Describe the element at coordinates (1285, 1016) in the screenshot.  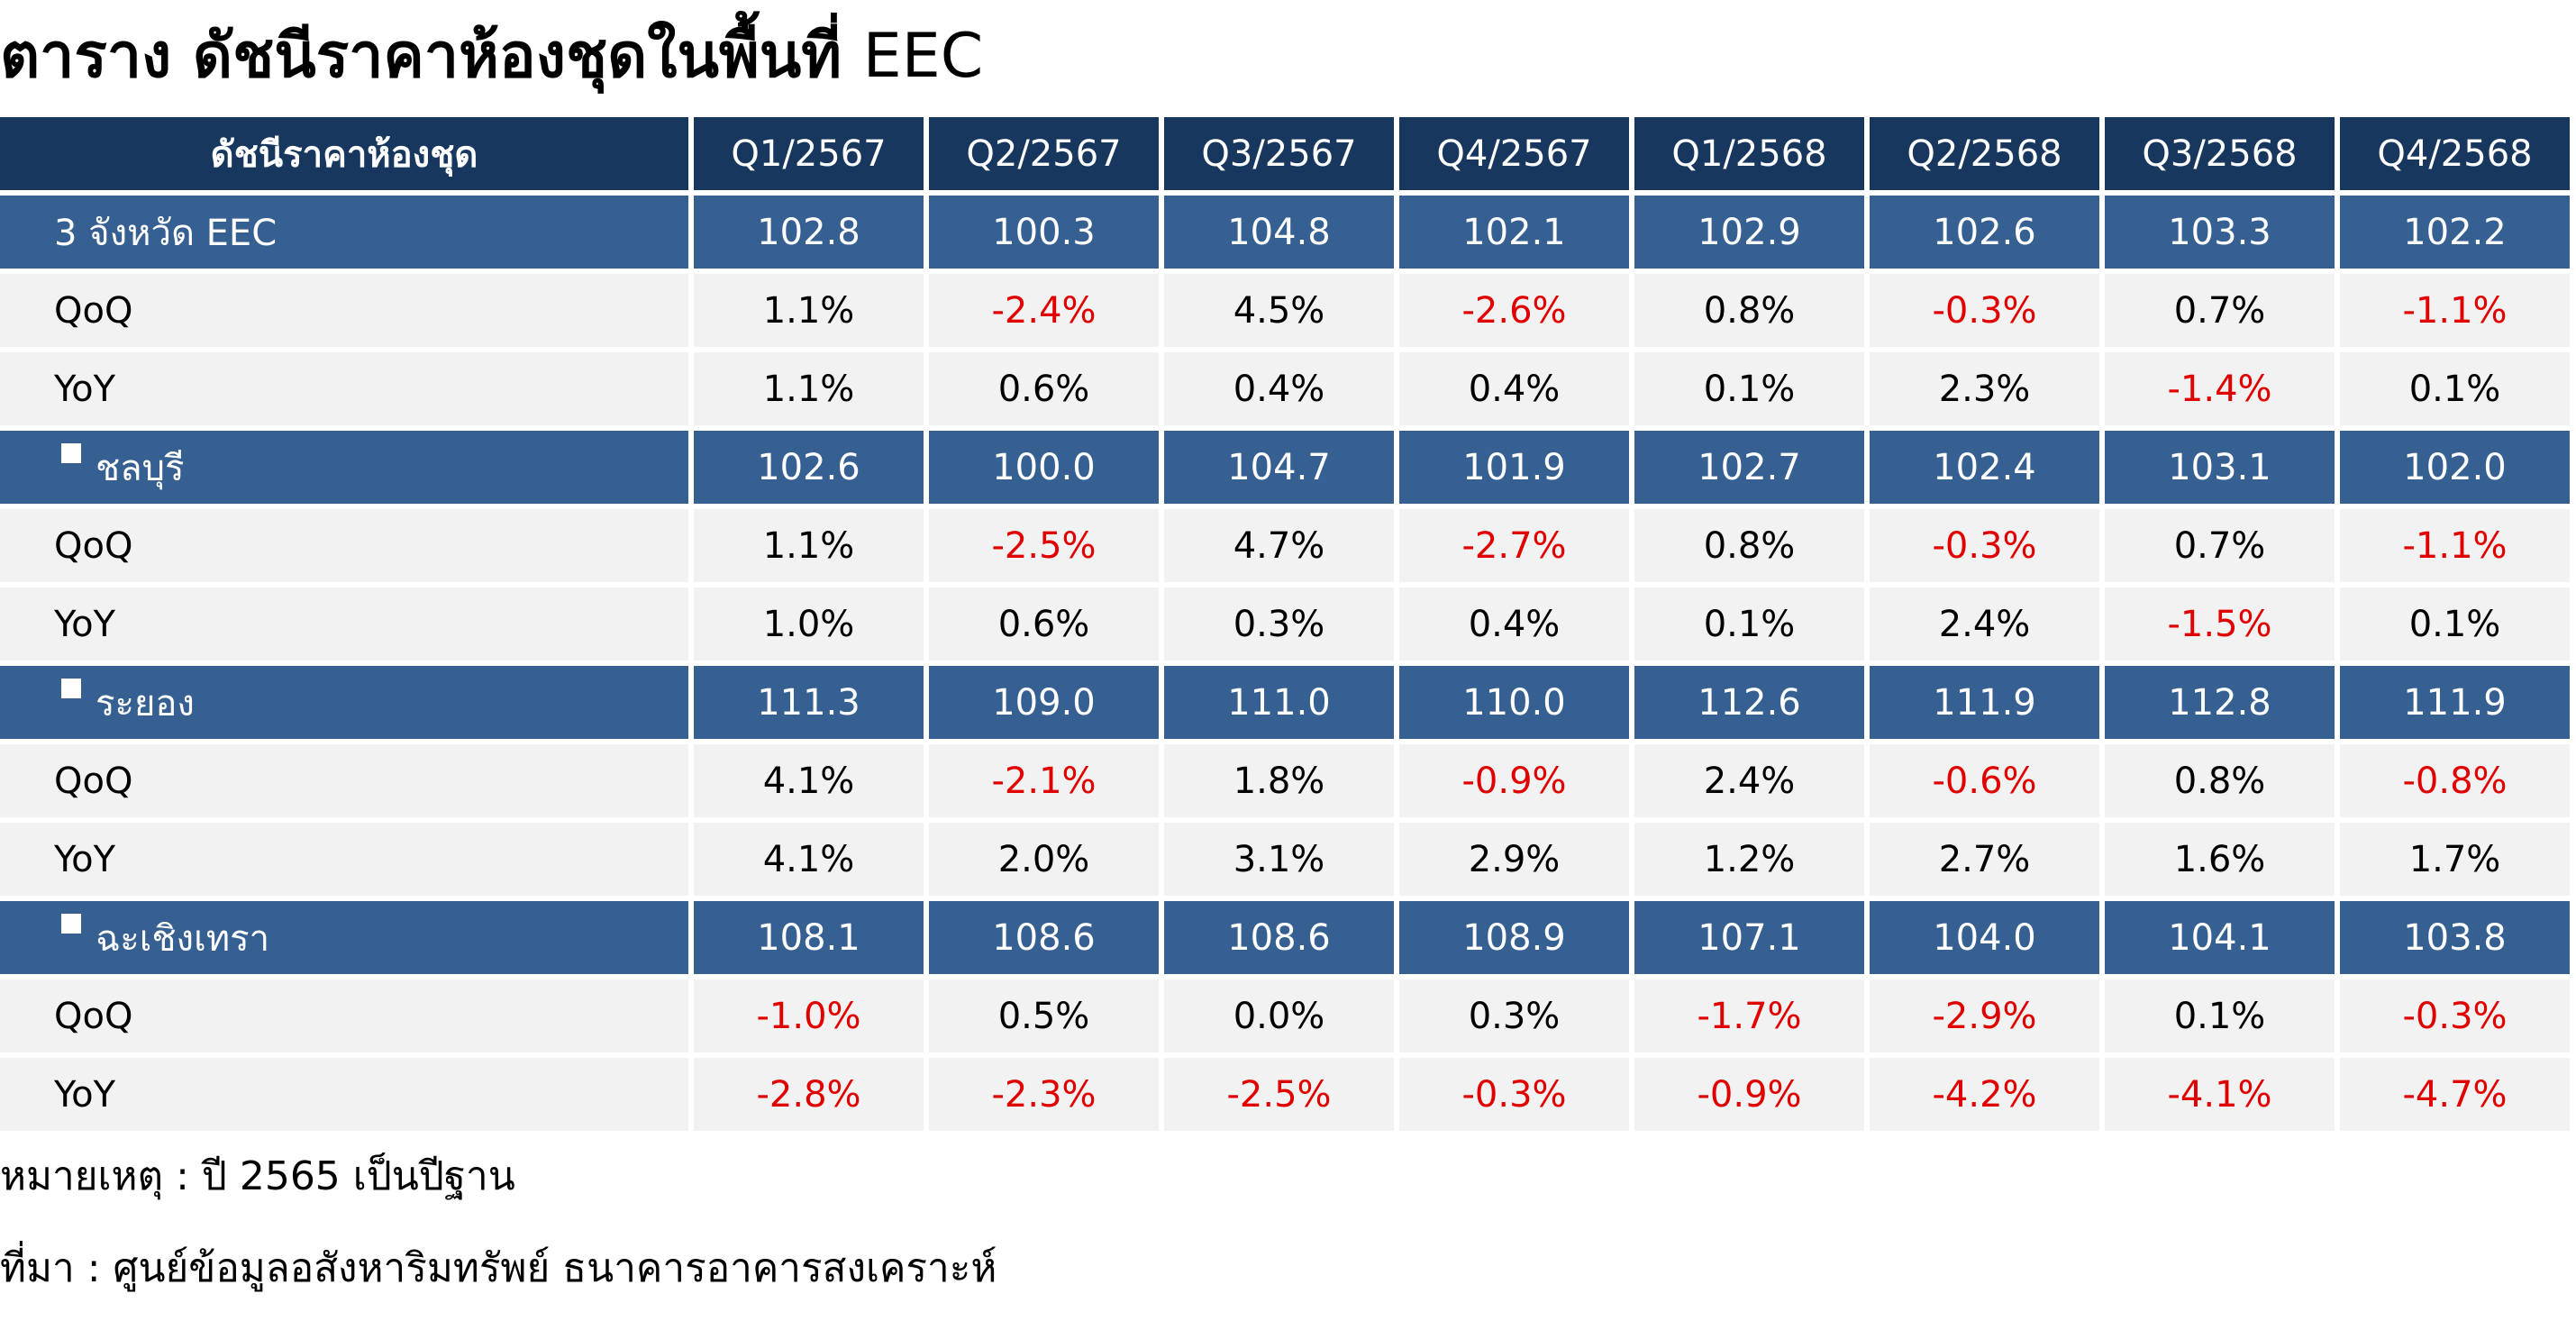
I see `qoq-row: QoQ -1.0% 0.5% 0.0% 0.3% -1.7% -2.9% 0.1% -0.3%` at that location.